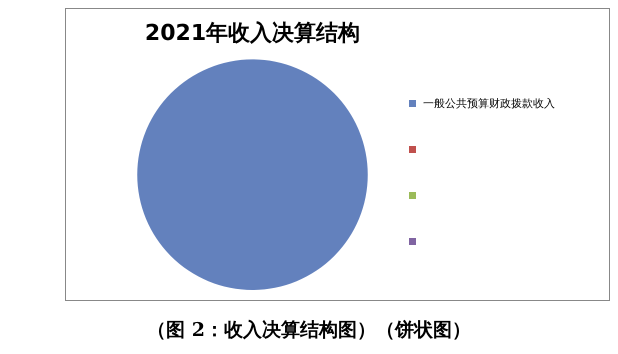 This screenshot has width=618, height=354. What do you see at coordinates (489, 104) in the screenshot?
I see `legend-label: 一般公共预算财政拨款收入` at bounding box center [489, 104].